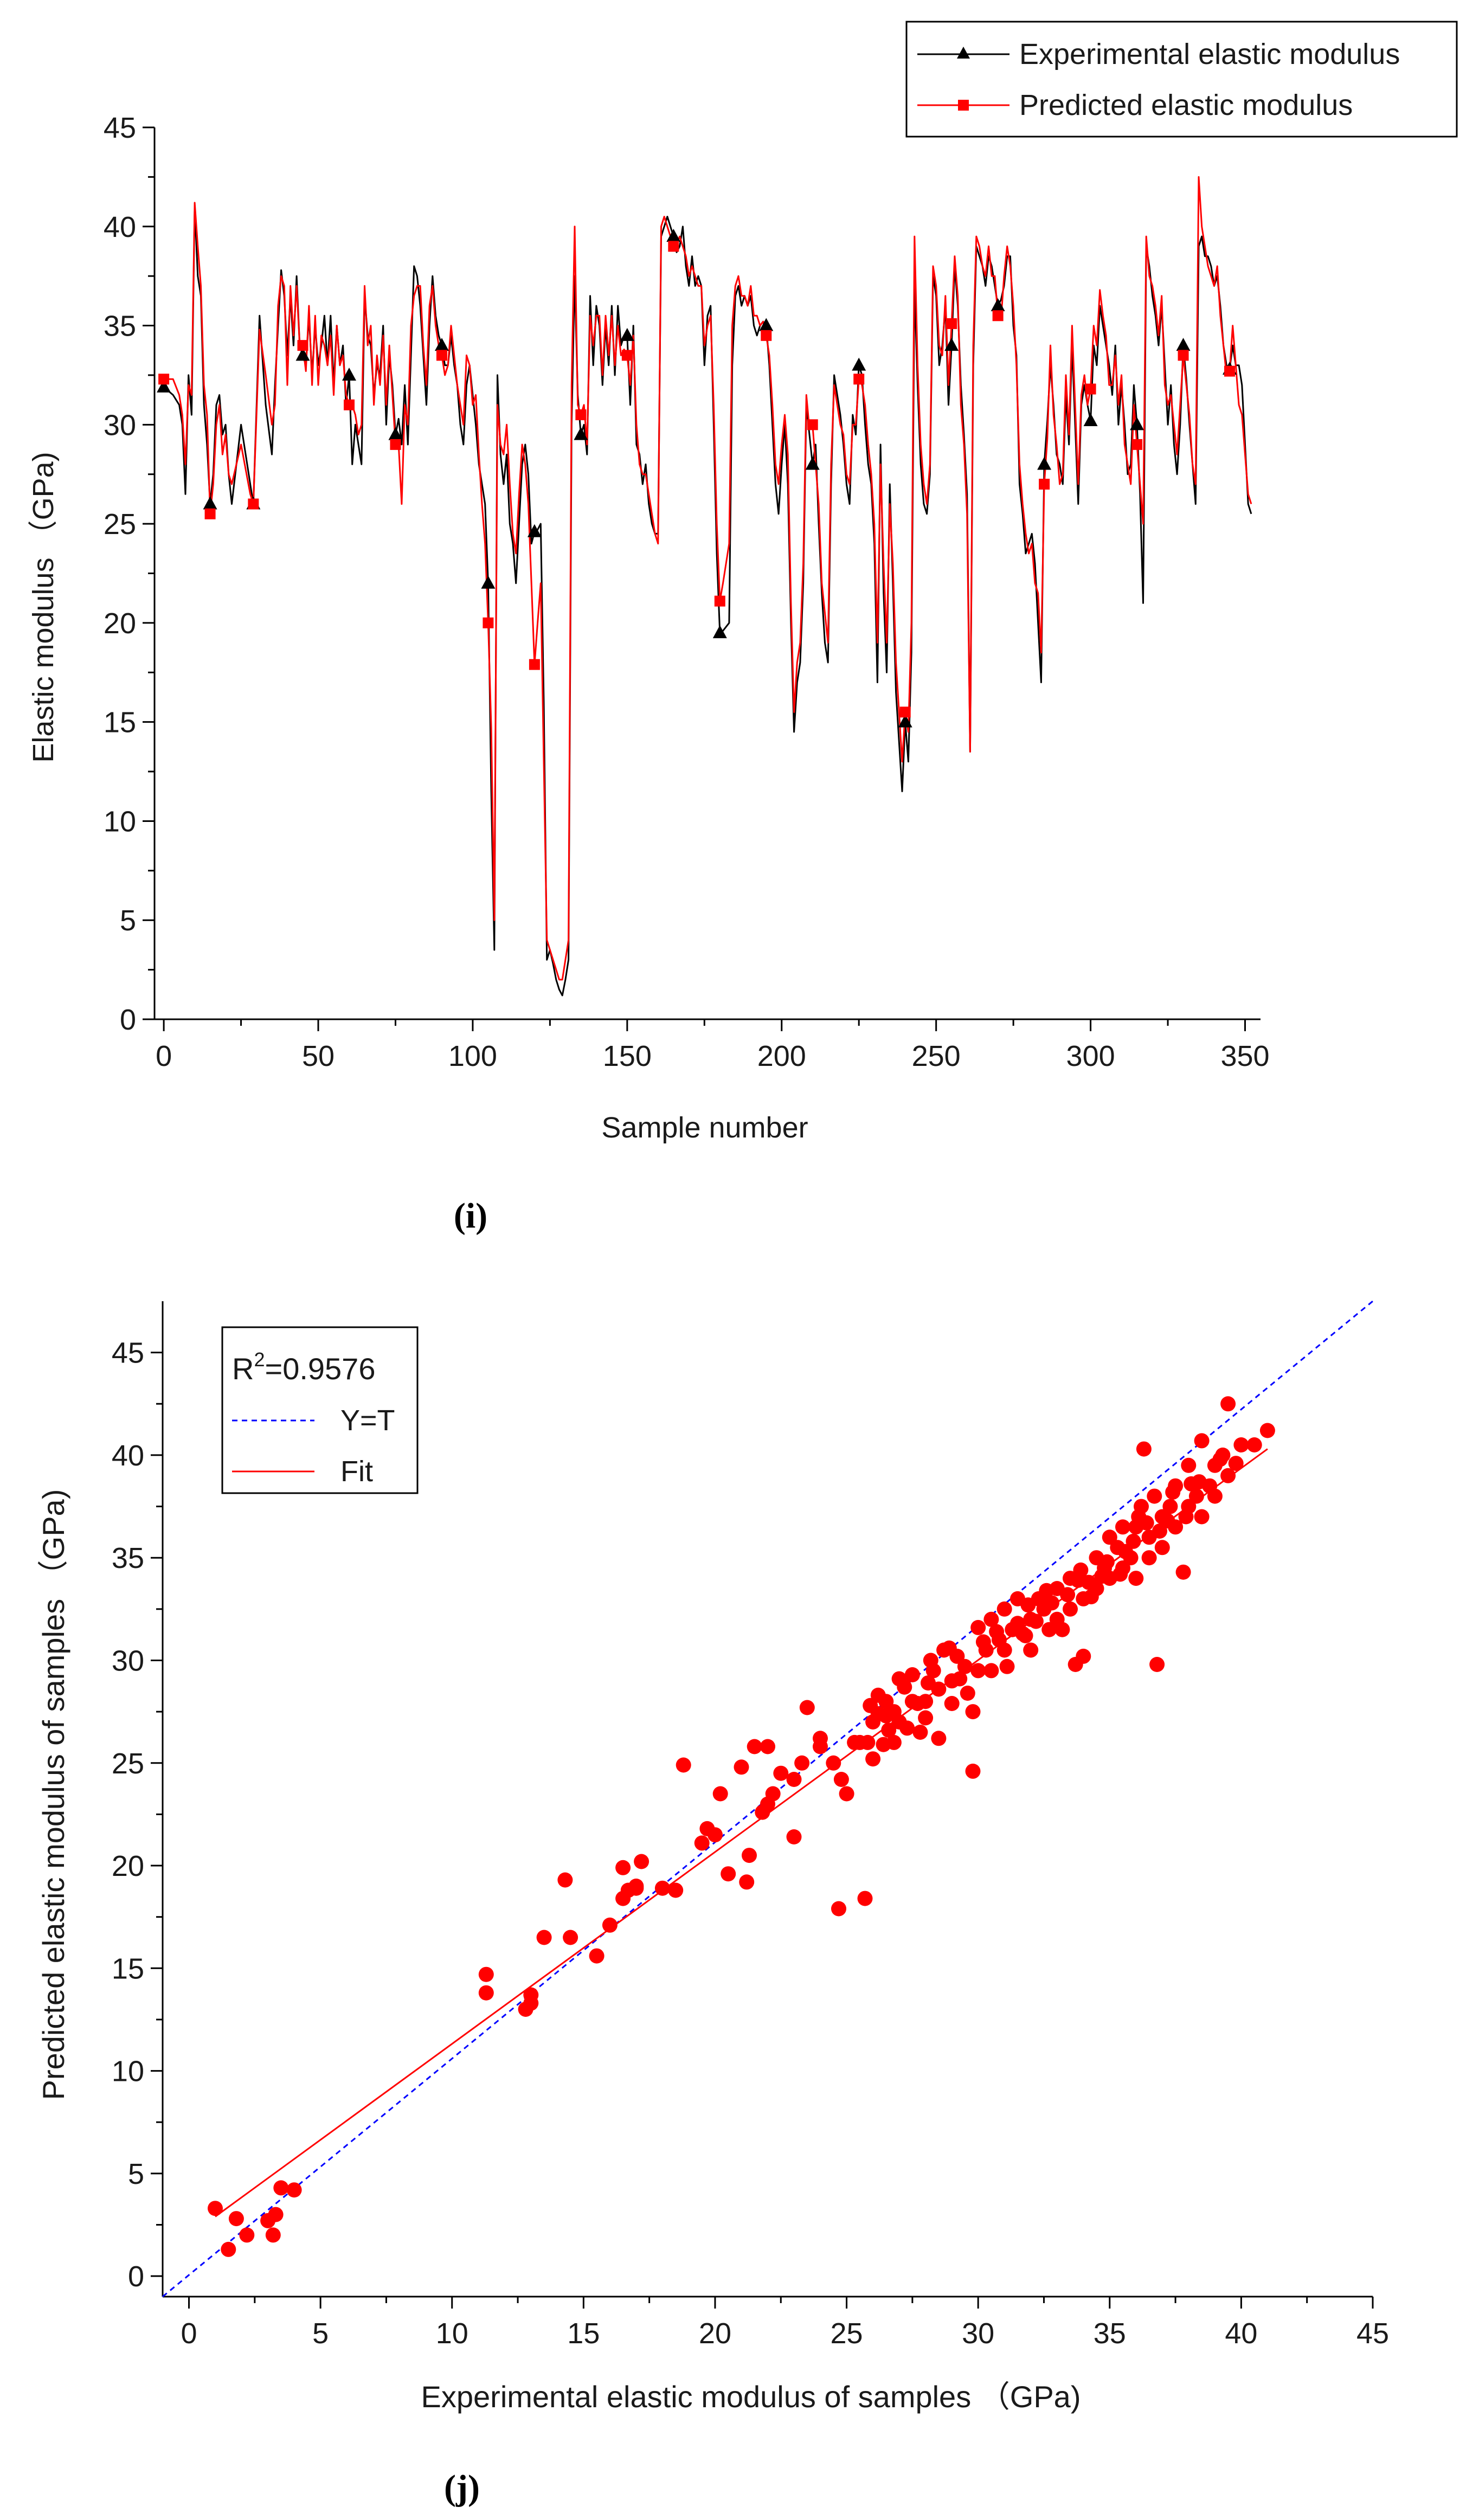 This screenshot has width=1479, height=2520. Describe the element at coordinates (128, 1558) in the screenshot. I see `y-tick-label-j: 35` at that location.